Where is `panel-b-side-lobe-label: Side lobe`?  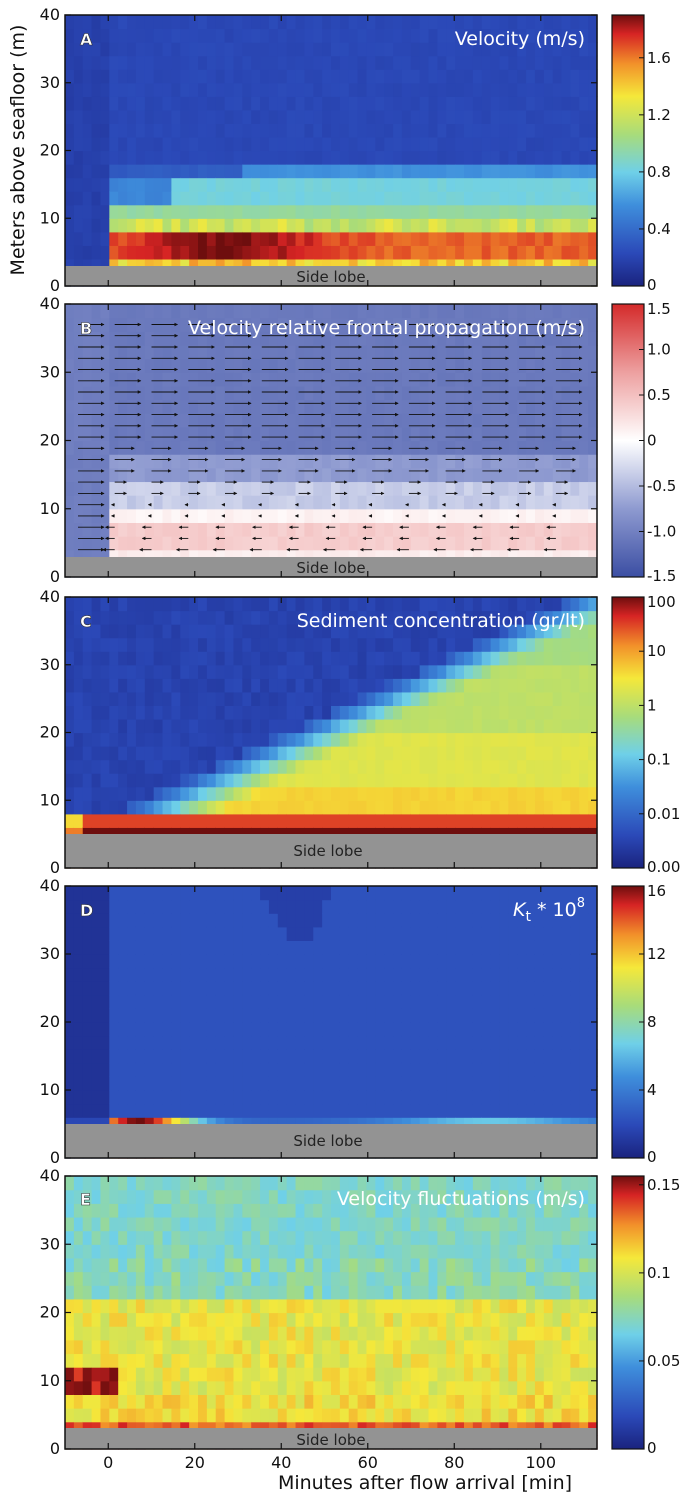 panel-b-side-lobe-label: Side lobe is located at coordinates (330, 568).